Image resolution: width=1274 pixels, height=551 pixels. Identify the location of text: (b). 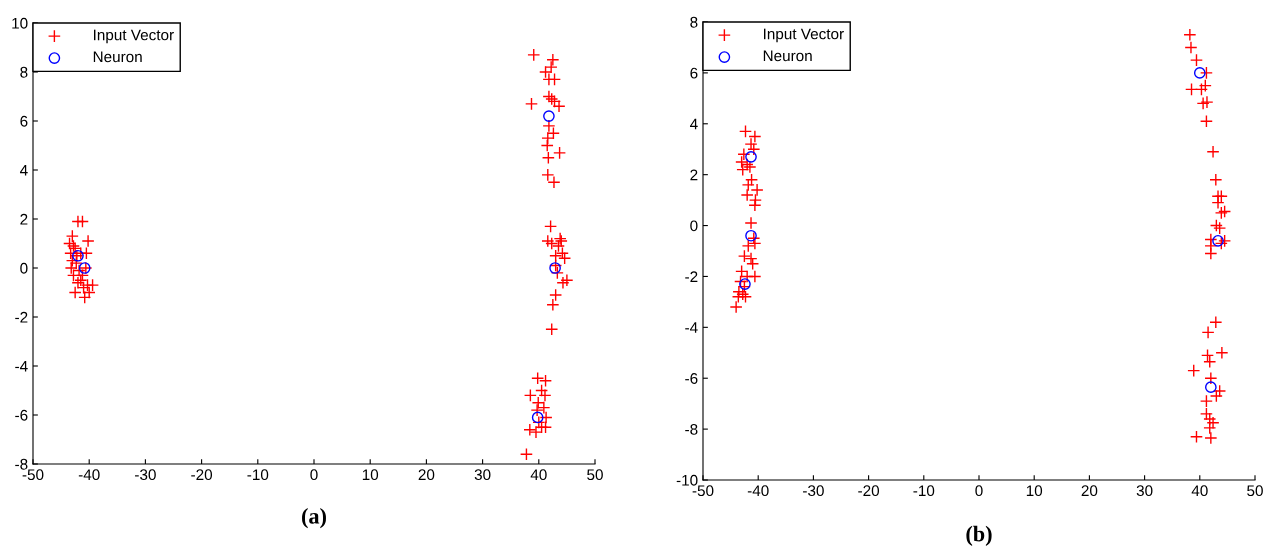
(979, 535).